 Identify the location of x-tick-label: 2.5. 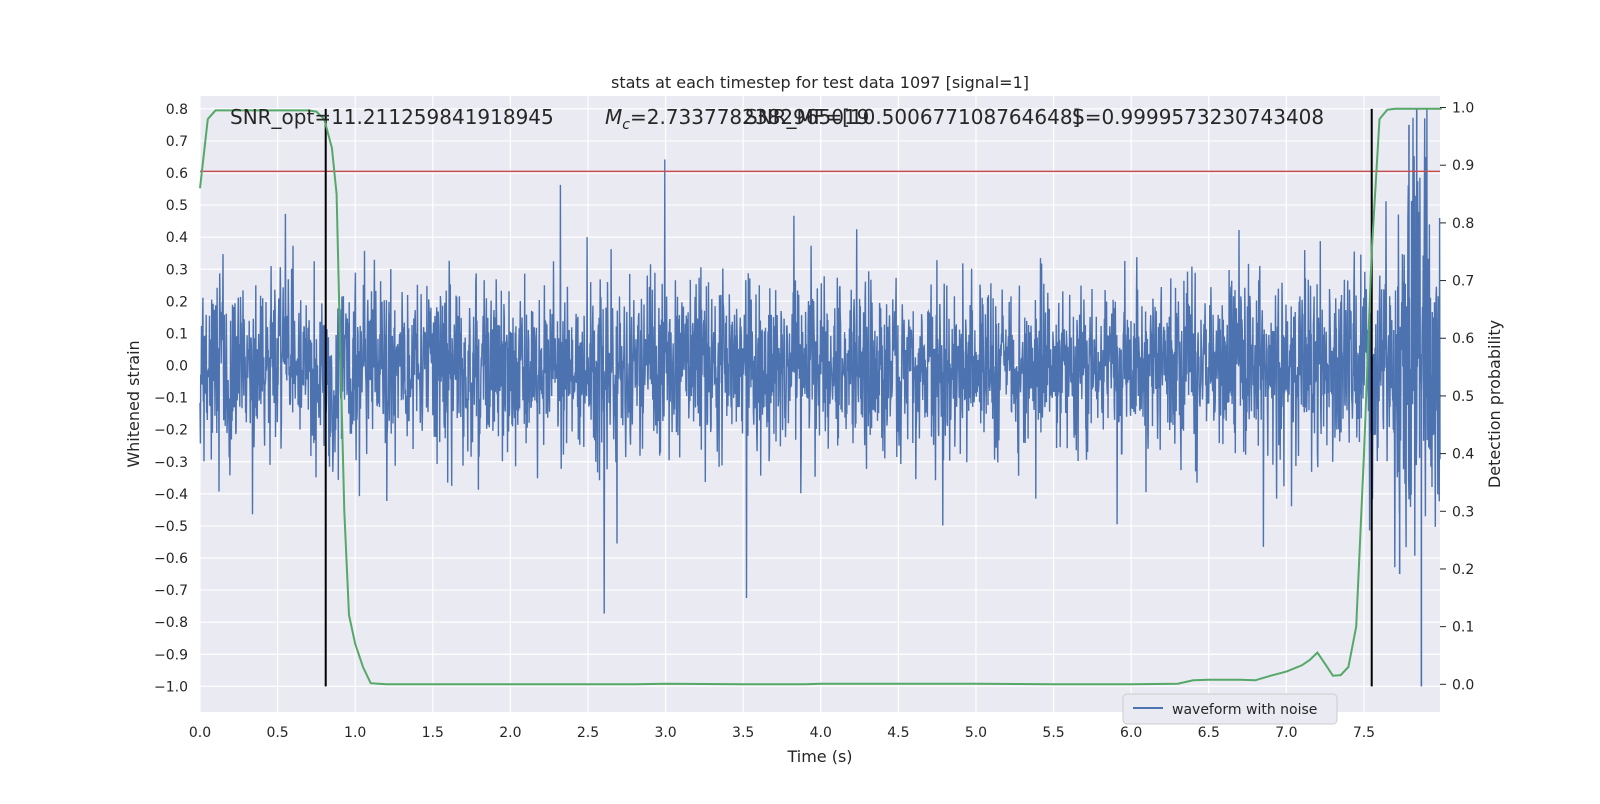
(588, 733).